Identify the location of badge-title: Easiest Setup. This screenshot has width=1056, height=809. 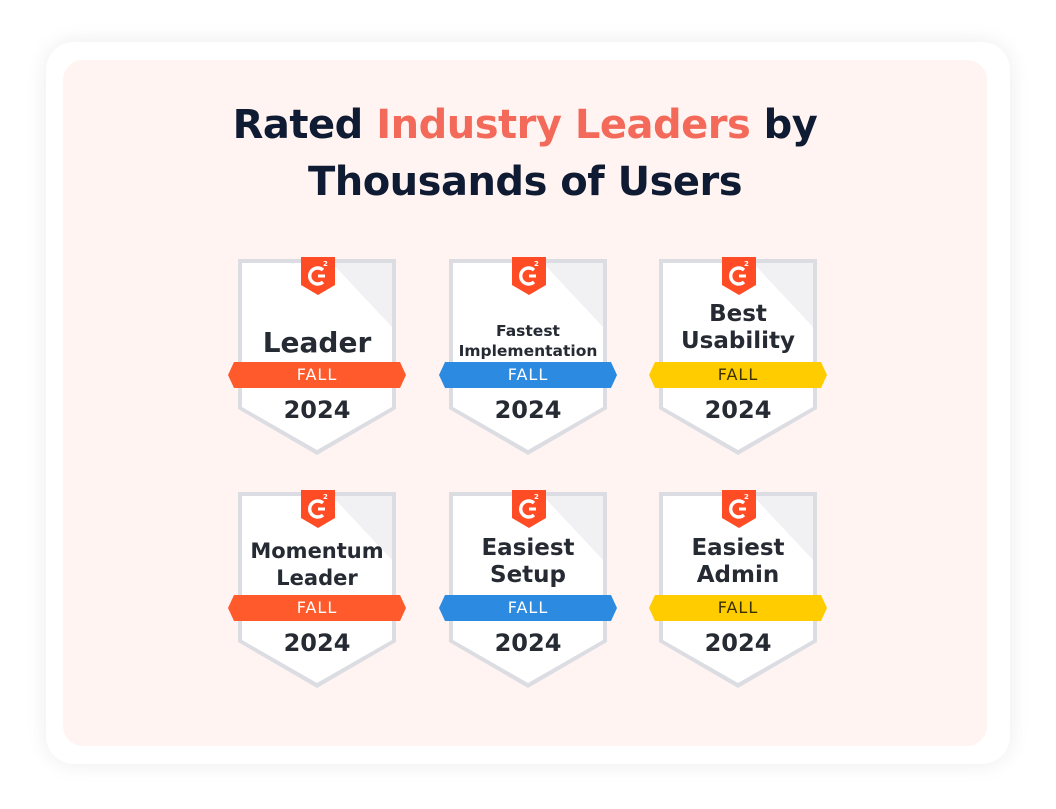
(528, 562).